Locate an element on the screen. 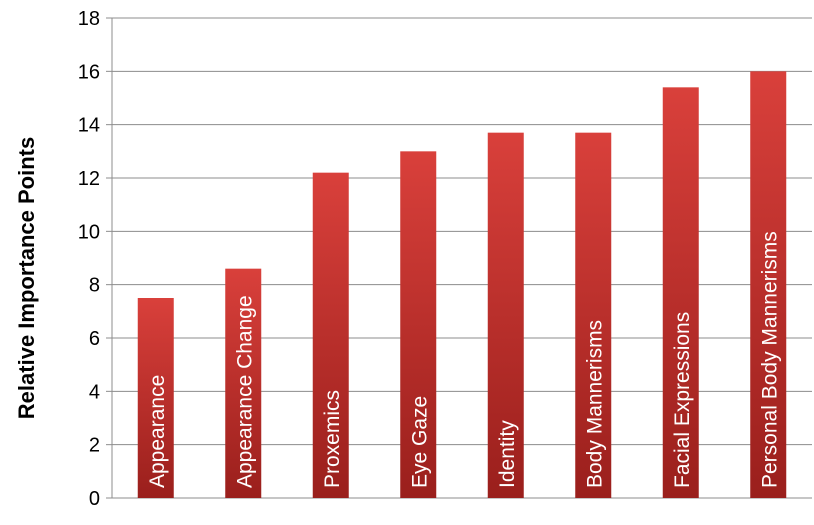 This screenshot has width=814, height=525. category-label-2: Appearance Change is located at coordinates (244, 391).